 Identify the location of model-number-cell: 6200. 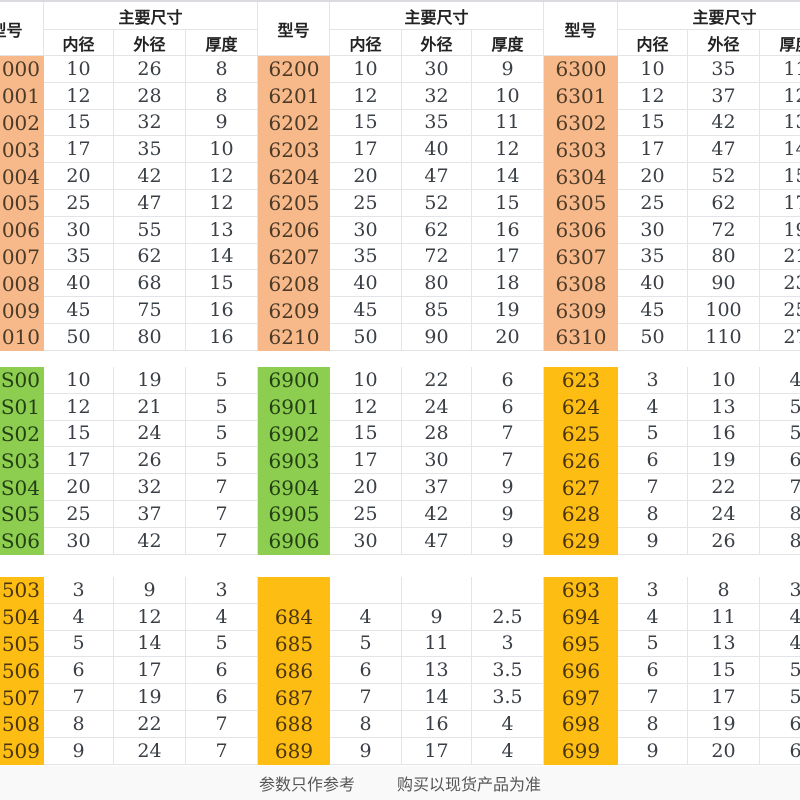
(294, 69).